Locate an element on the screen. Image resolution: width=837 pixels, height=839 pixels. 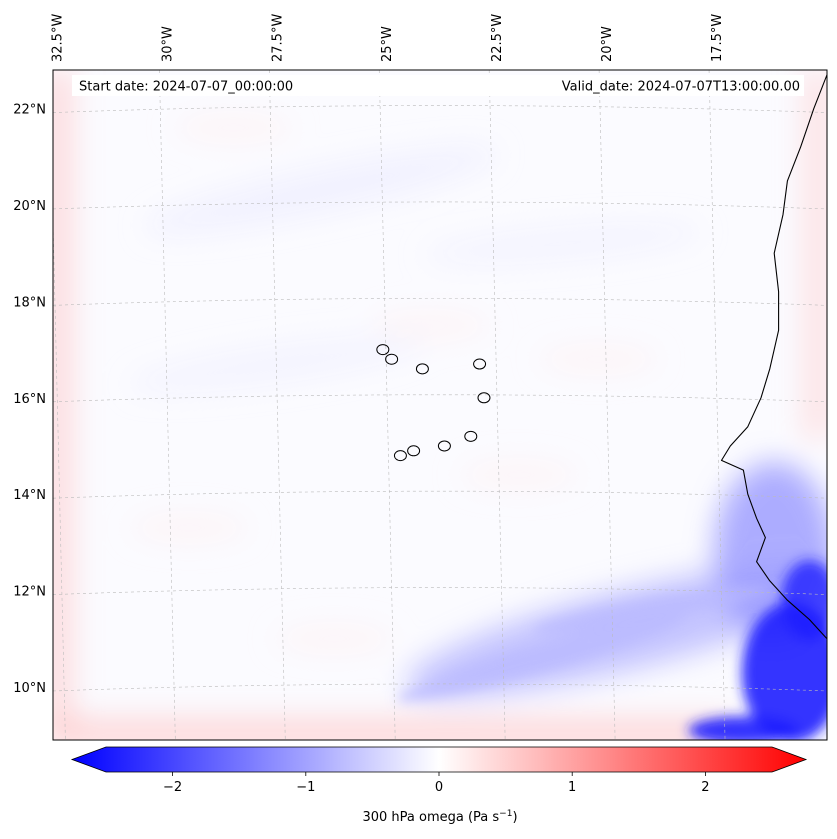
island-brava is located at coordinates (400, 456).